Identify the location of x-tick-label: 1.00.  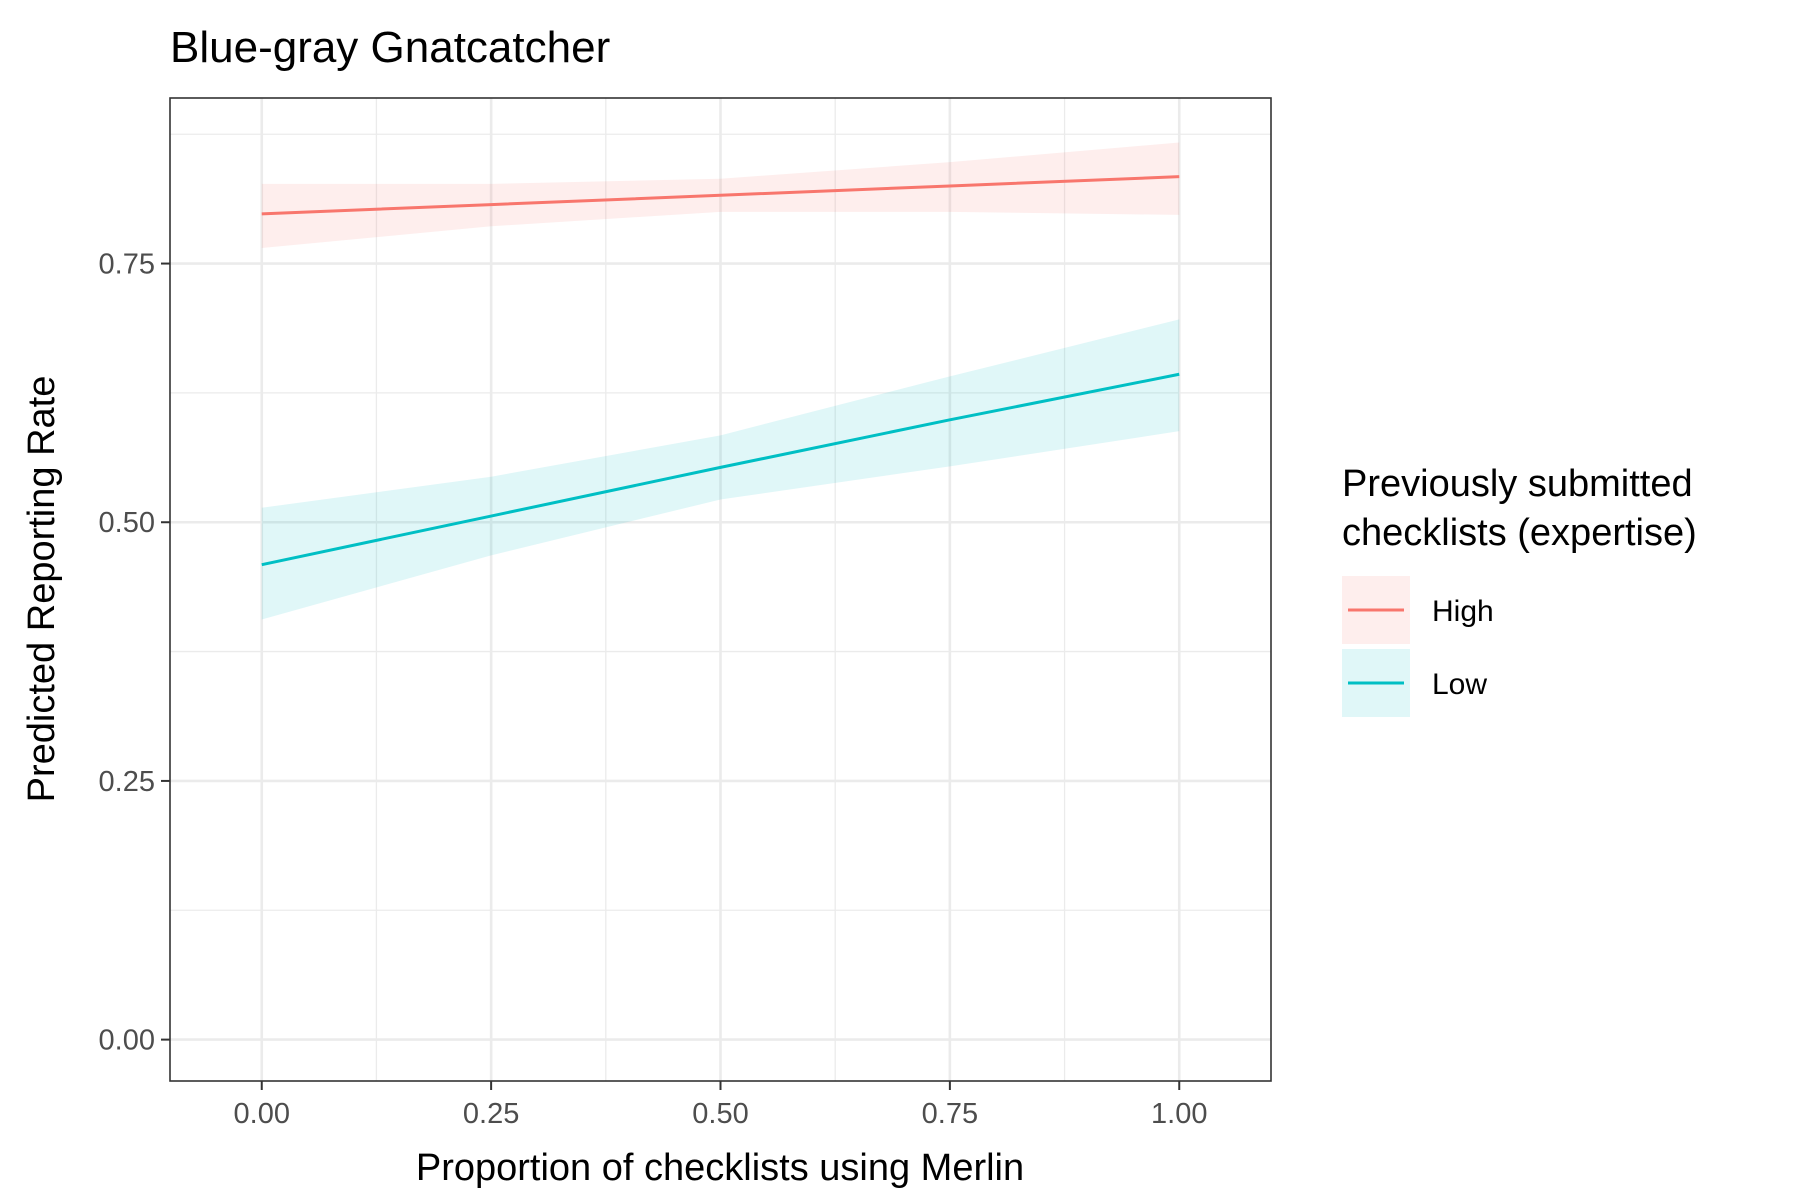
(1179, 1114).